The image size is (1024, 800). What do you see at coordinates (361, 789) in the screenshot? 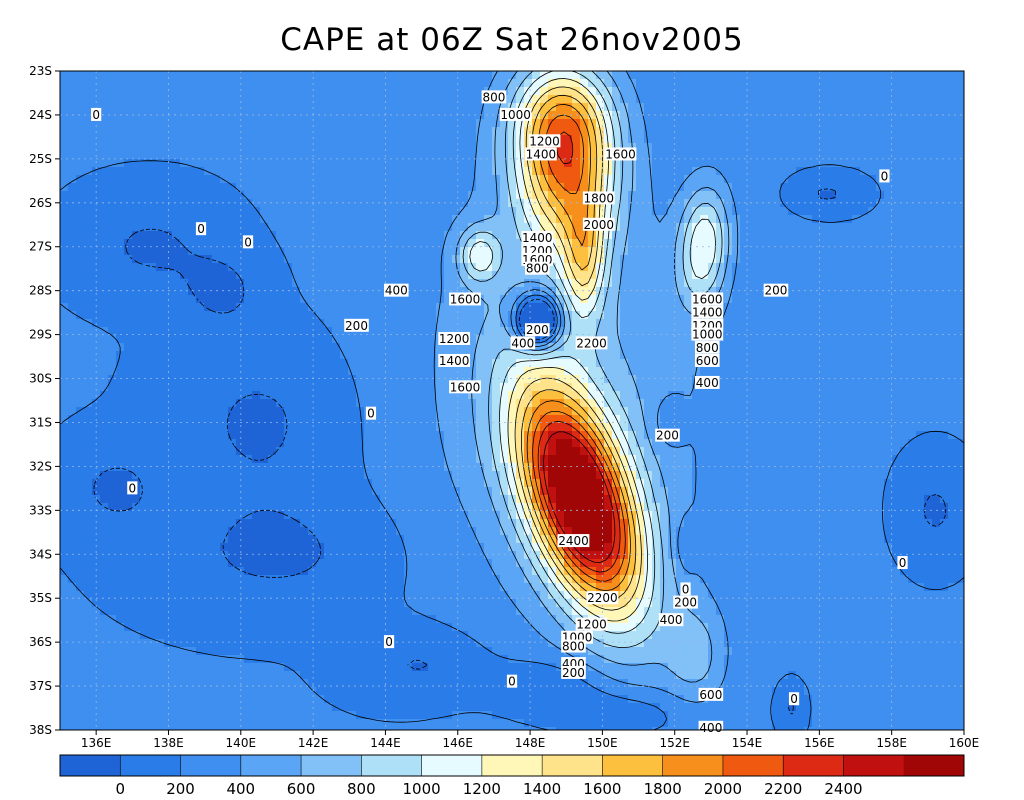
I see `colorbar-tick-label: 800` at bounding box center [361, 789].